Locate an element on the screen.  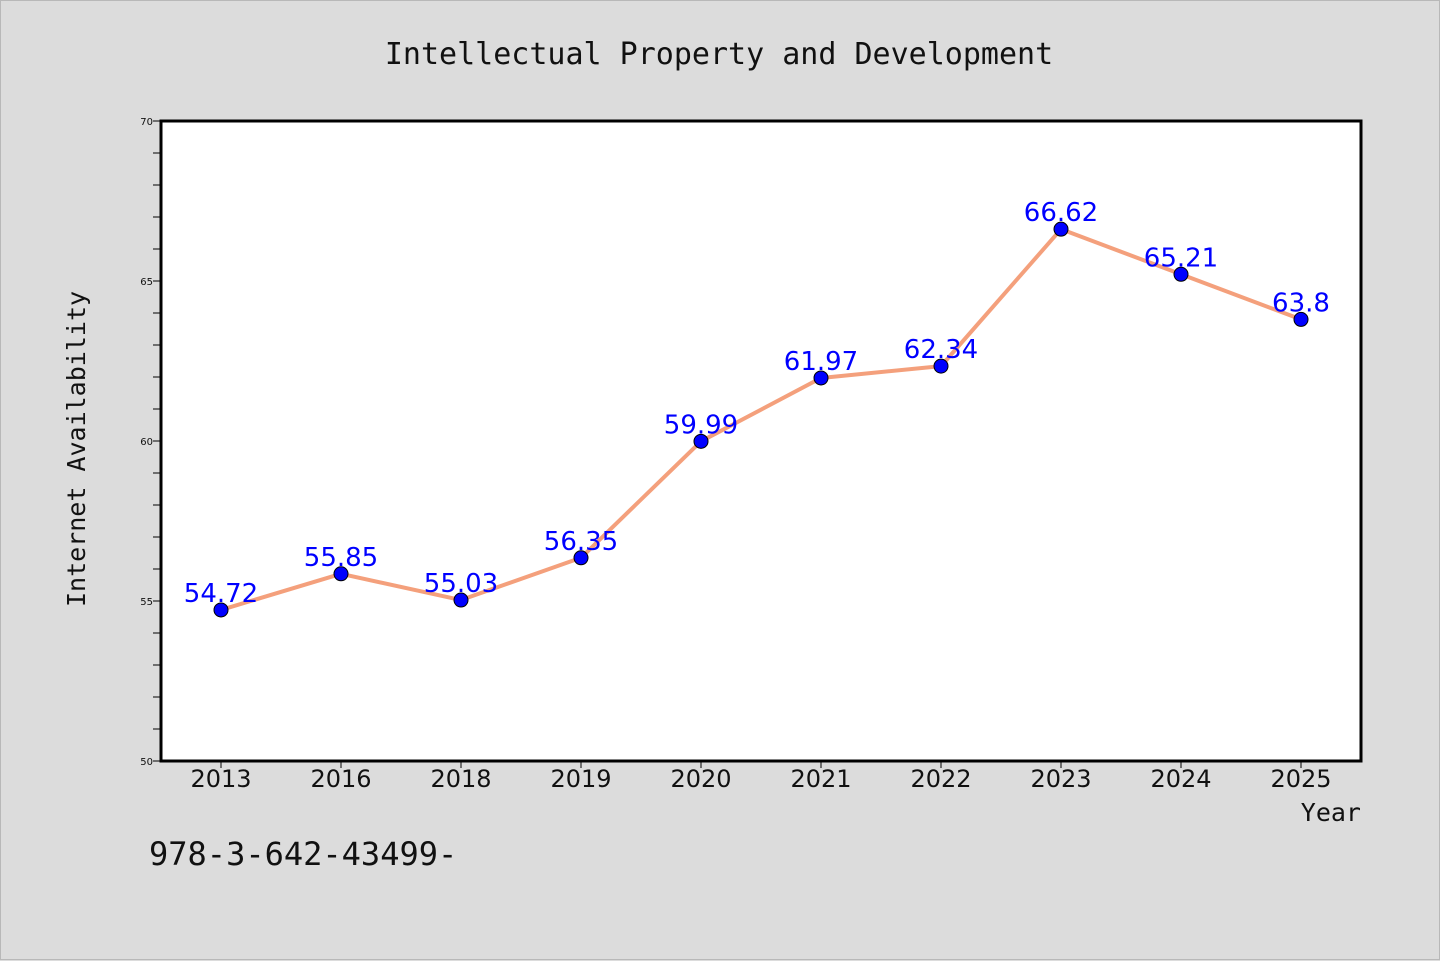
data-label: 62.34 is located at coordinates (941, 350).